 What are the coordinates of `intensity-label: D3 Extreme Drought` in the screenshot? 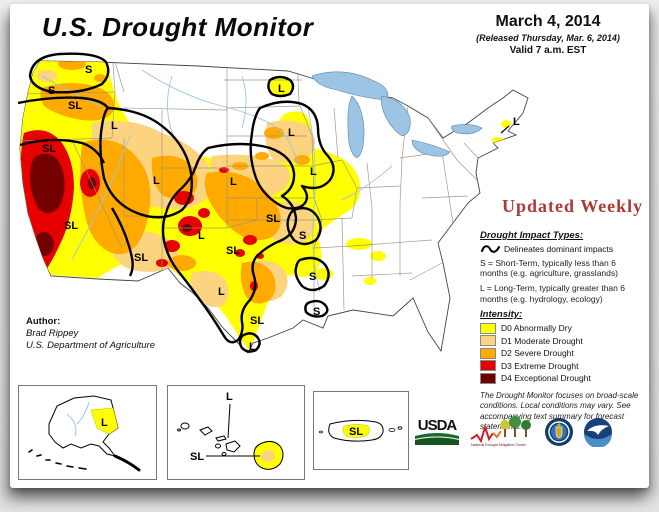 It's located at (540, 365).